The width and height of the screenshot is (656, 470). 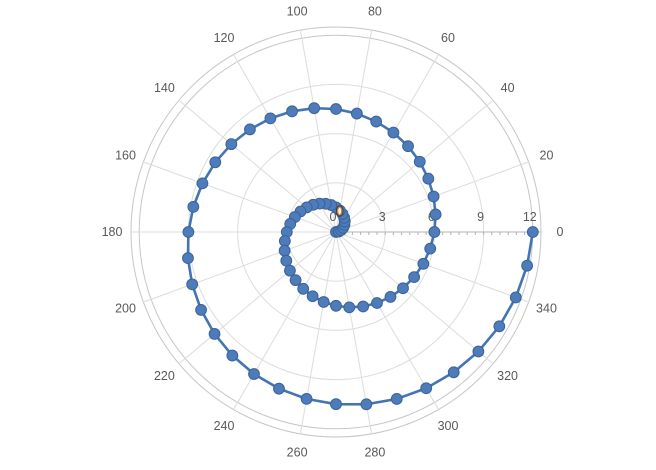 I want to click on radial-tick-label: 3, so click(x=382, y=217).